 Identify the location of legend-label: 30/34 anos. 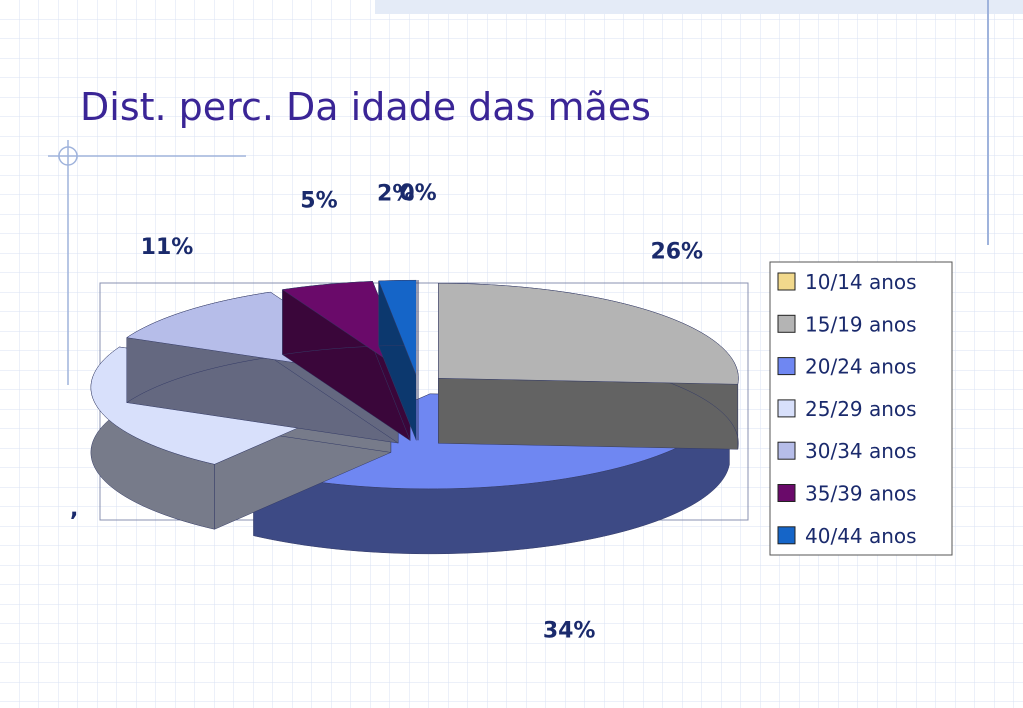
(861, 451).